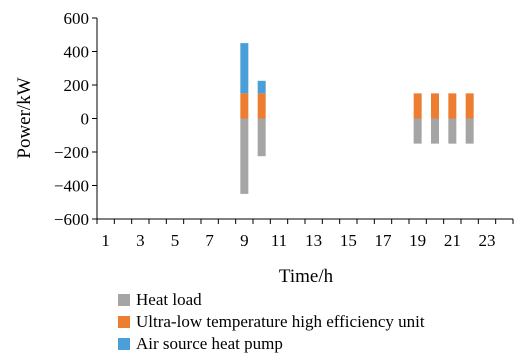 This screenshot has height=356, width=515. Describe the element at coordinates (313, 240) in the screenshot. I see `x-tick-label: 13` at that location.